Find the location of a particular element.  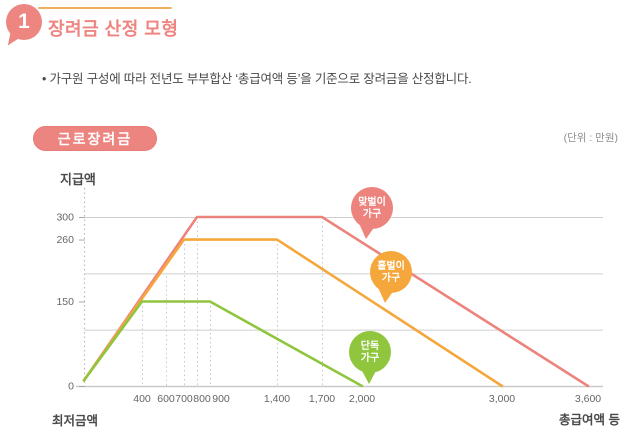

x-tick-label-2,000: 2,000 is located at coordinates (362, 399).